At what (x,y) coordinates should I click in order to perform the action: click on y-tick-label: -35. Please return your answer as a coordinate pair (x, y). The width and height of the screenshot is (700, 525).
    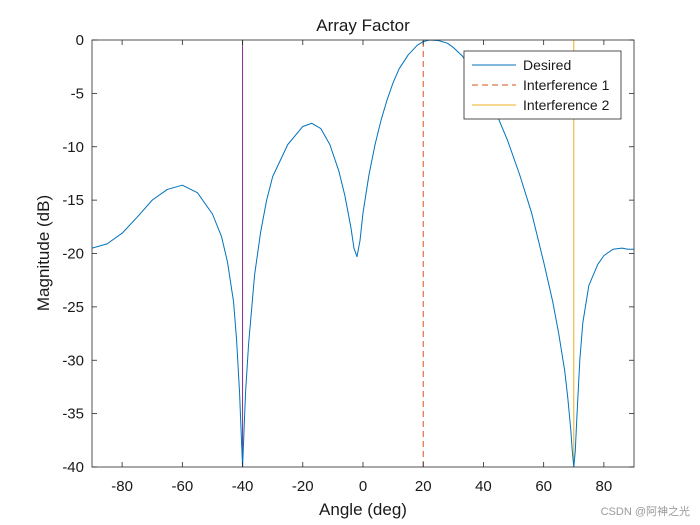
    Looking at the image, I should click on (73, 414).